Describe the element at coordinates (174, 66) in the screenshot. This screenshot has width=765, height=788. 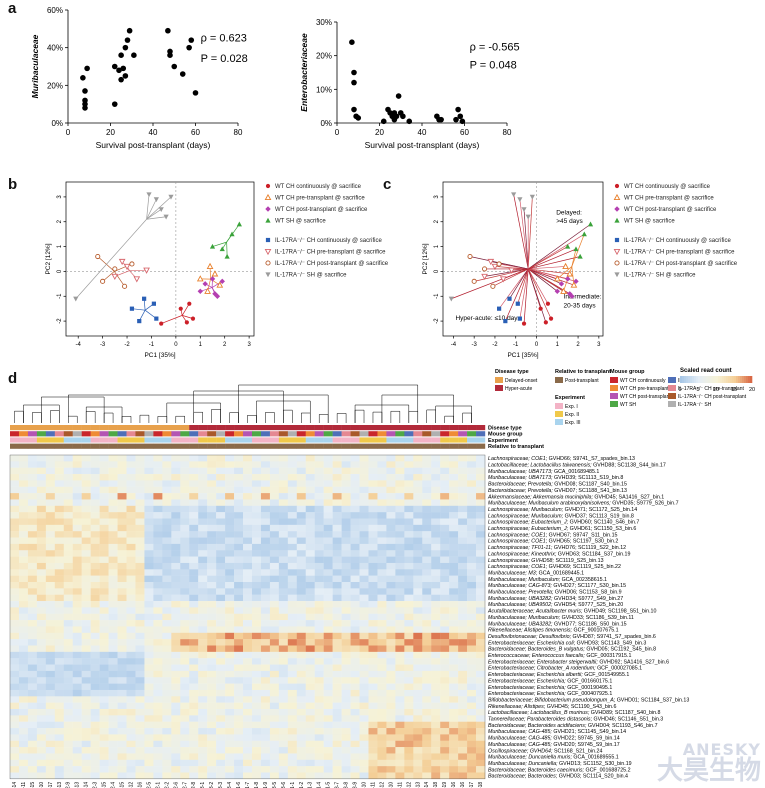
I see `data-point` at that location.